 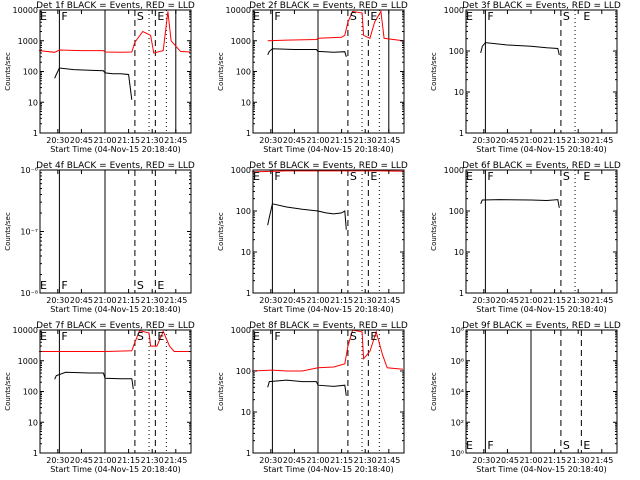 What do you see at coordinates (328, 6) in the screenshot?
I see `panel-title: Det 2f BLACK = Events, RED = LLD` at bounding box center [328, 6].